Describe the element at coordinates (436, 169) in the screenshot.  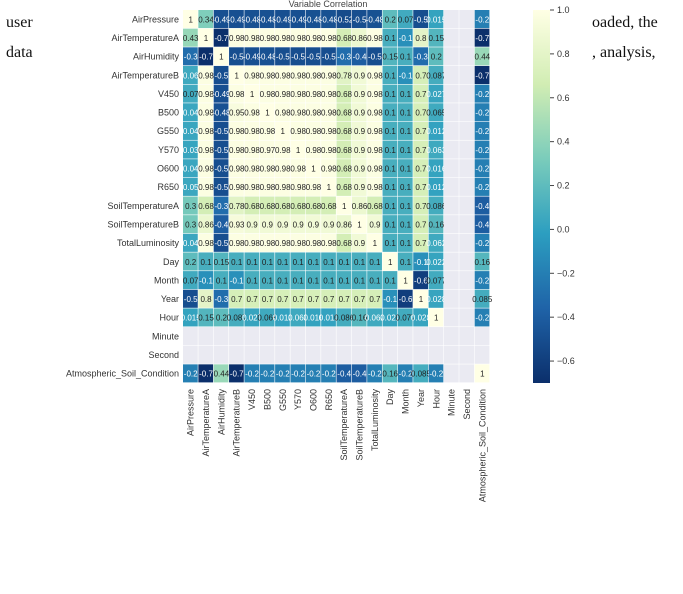
I see `cell-value: 0.016` at that location.